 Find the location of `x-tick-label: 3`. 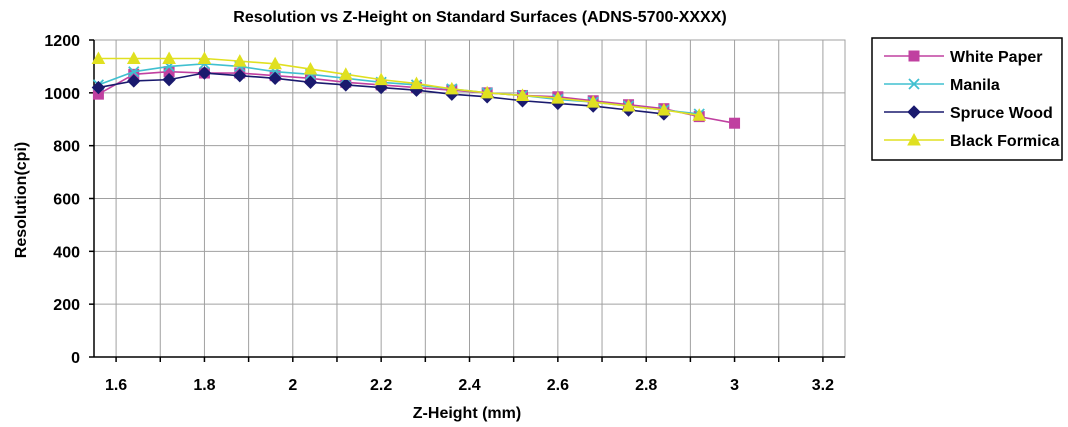

x-tick-label: 3 is located at coordinates (734, 385).